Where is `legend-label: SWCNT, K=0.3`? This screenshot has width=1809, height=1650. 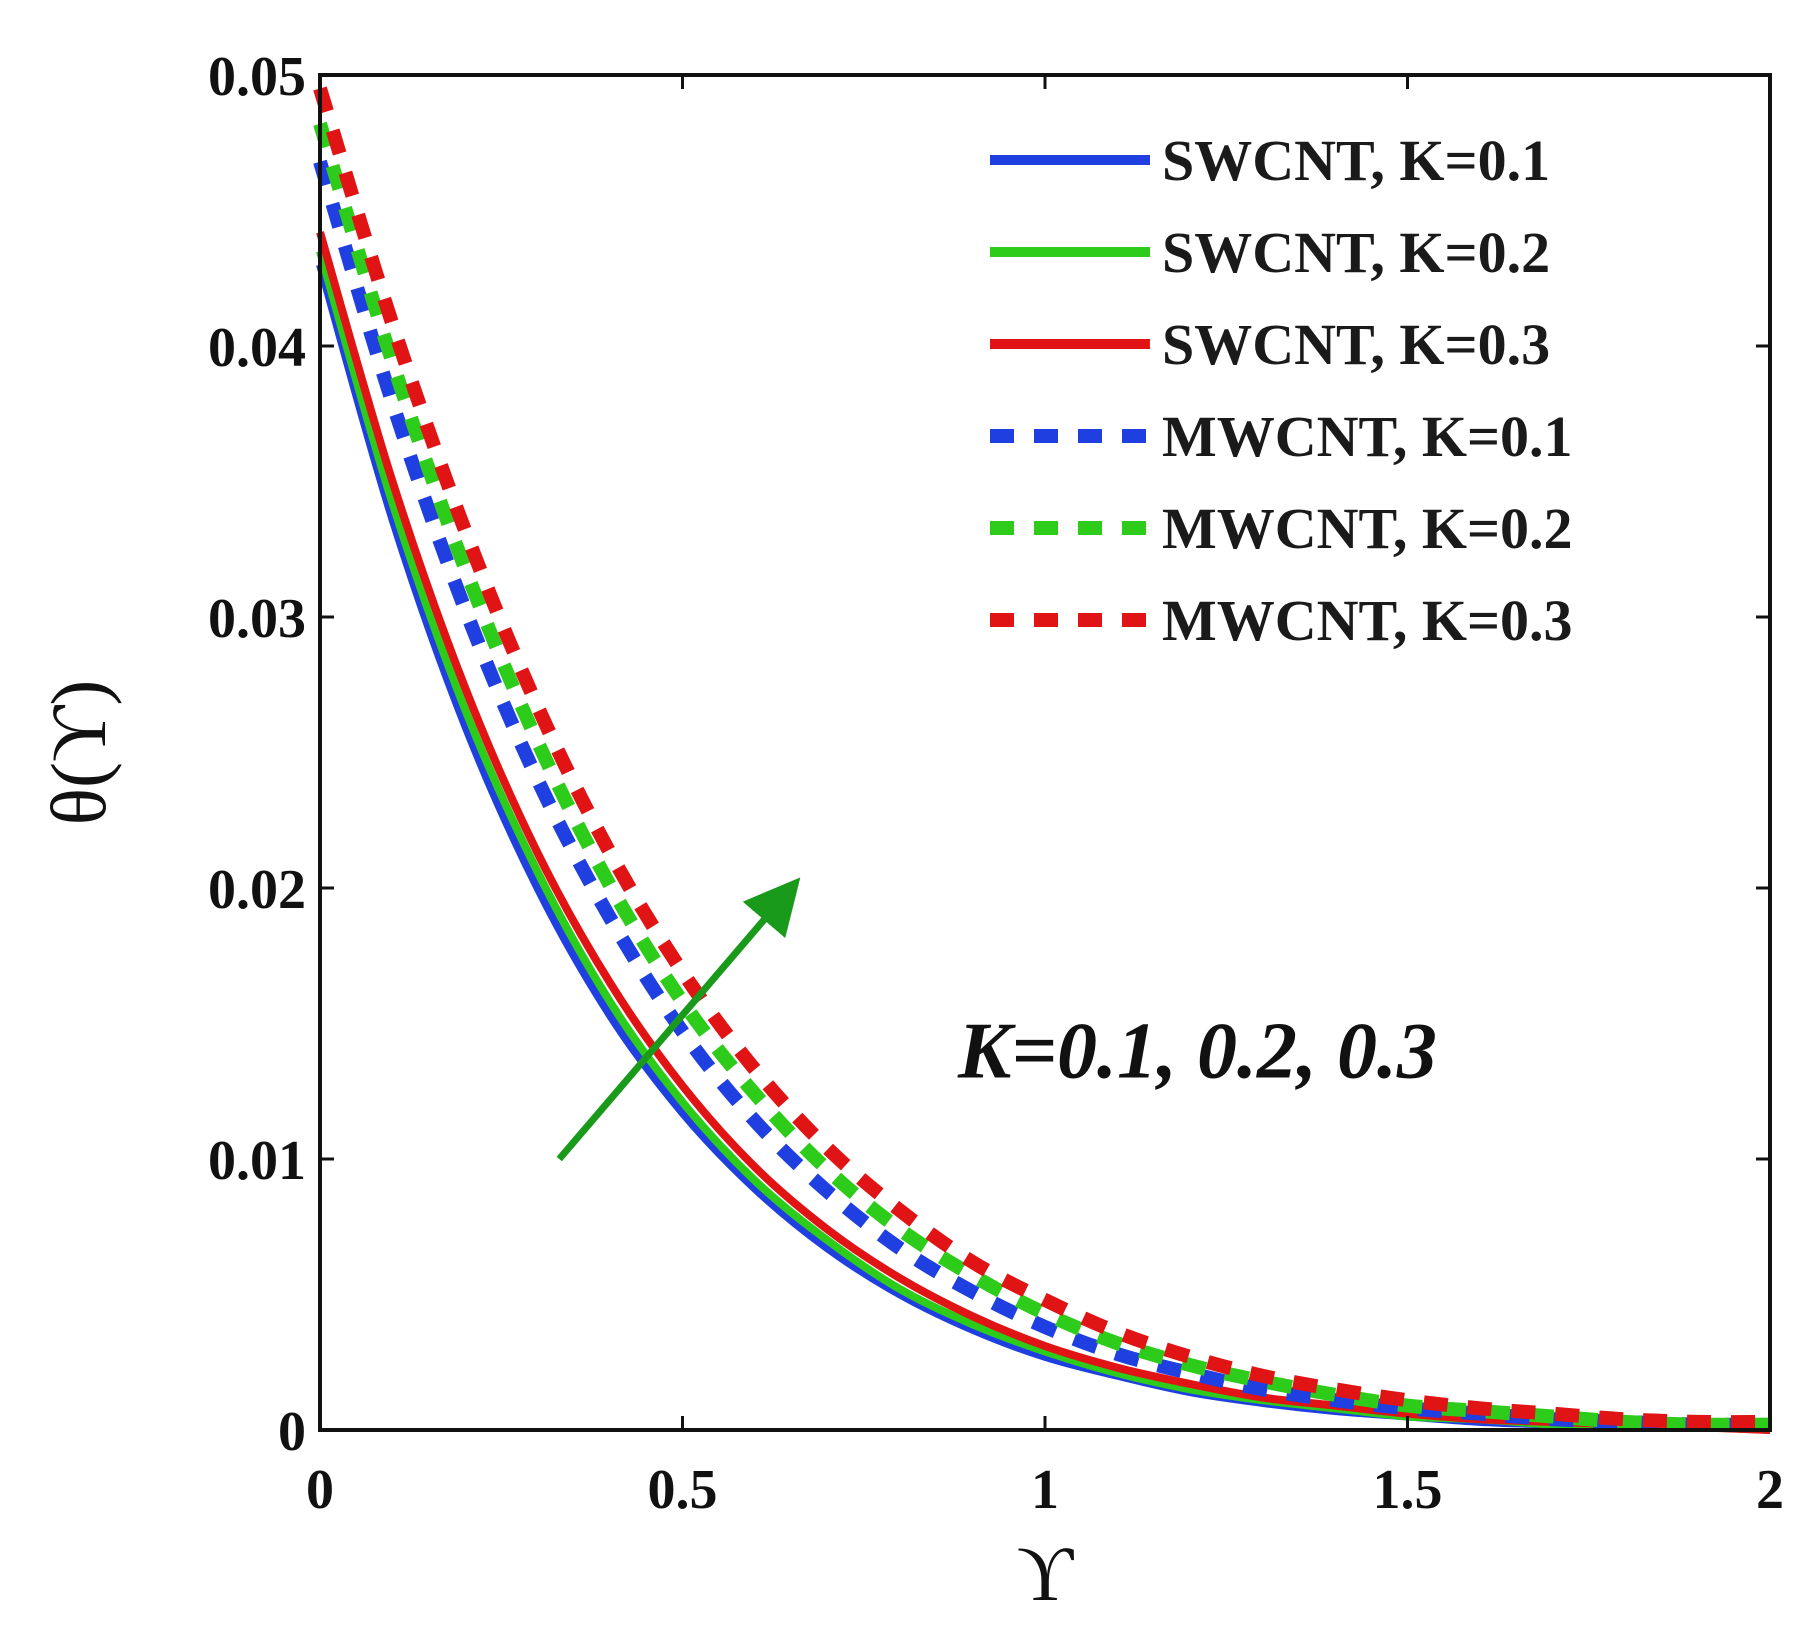 legend-label: SWCNT, K=0.3 is located at coordinates (1356, 344).